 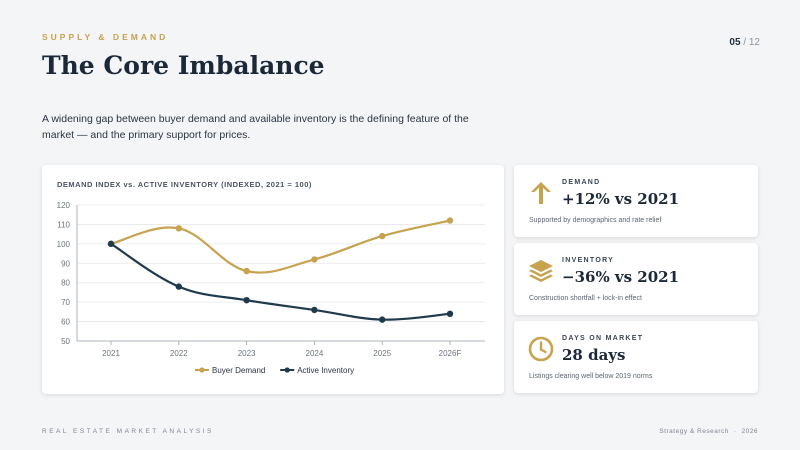 What do you see at coordinates (65, 283) in the screenshot?
I see `y-tick-label: 80` at bounding box center [65, 283].